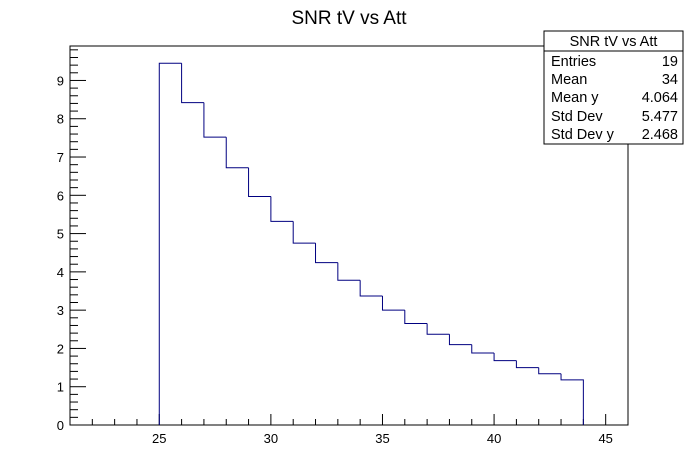  What do you see at coordinates (577, 117) in the screenshot?
I see `stats-label-std-dev: Std Dev` at bounding box center [577, 117].